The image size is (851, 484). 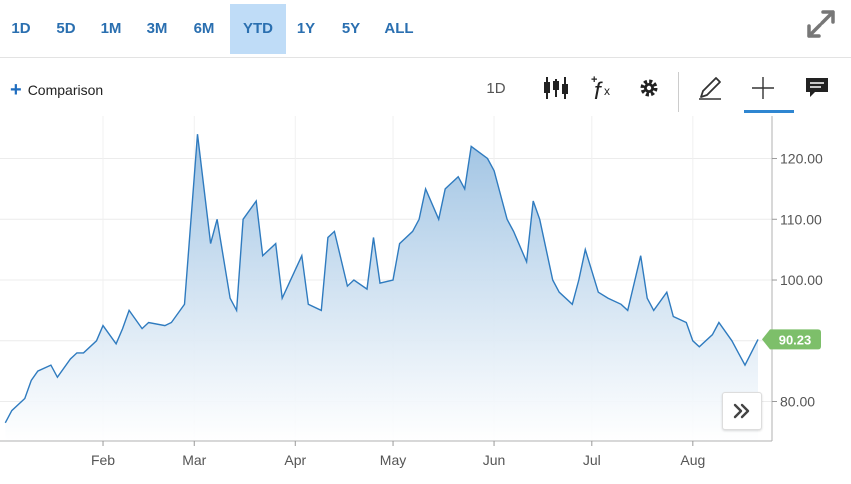 What do you see at coordinates (66, 28) in the screenshot?
I see `range-tab-5d: 5D` at bounding box center [66, 28].